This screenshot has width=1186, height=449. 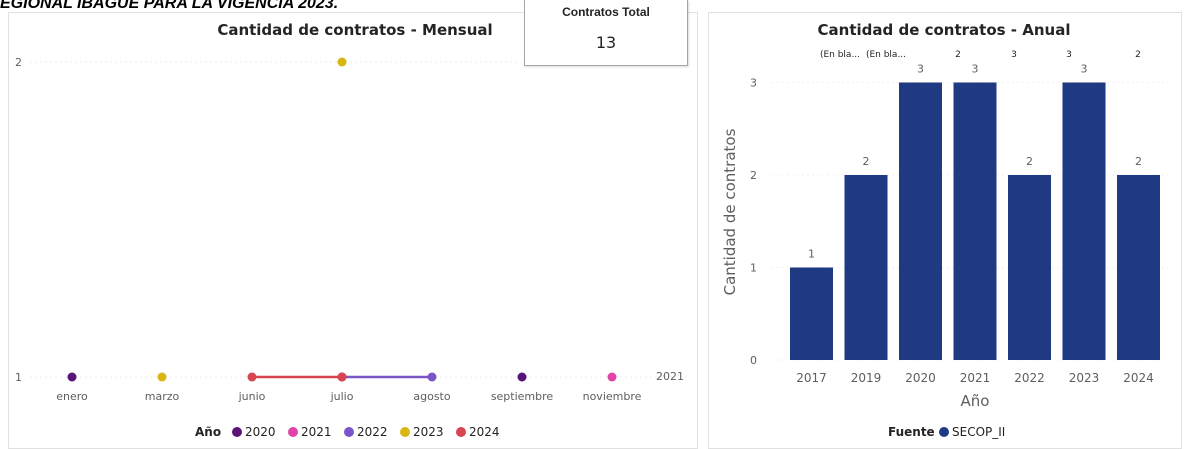 What do you see at coordinates (1084, 378) in the screenshot?
I see `annual-x-tick-label: 2023` at bounding box center [1084, 378].